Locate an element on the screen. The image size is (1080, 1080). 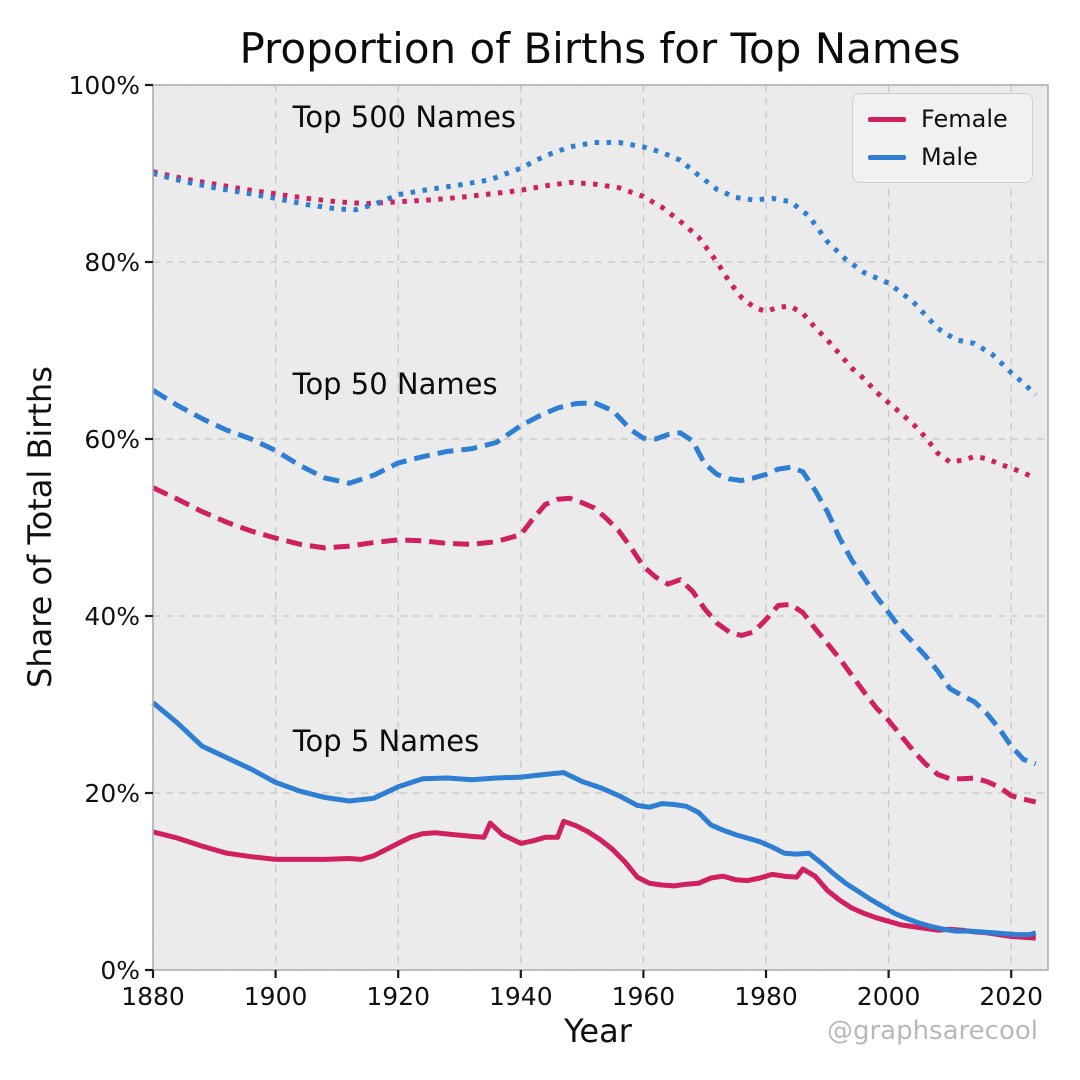
x-tick-label: 1920 is located at coordinates (398, 996).